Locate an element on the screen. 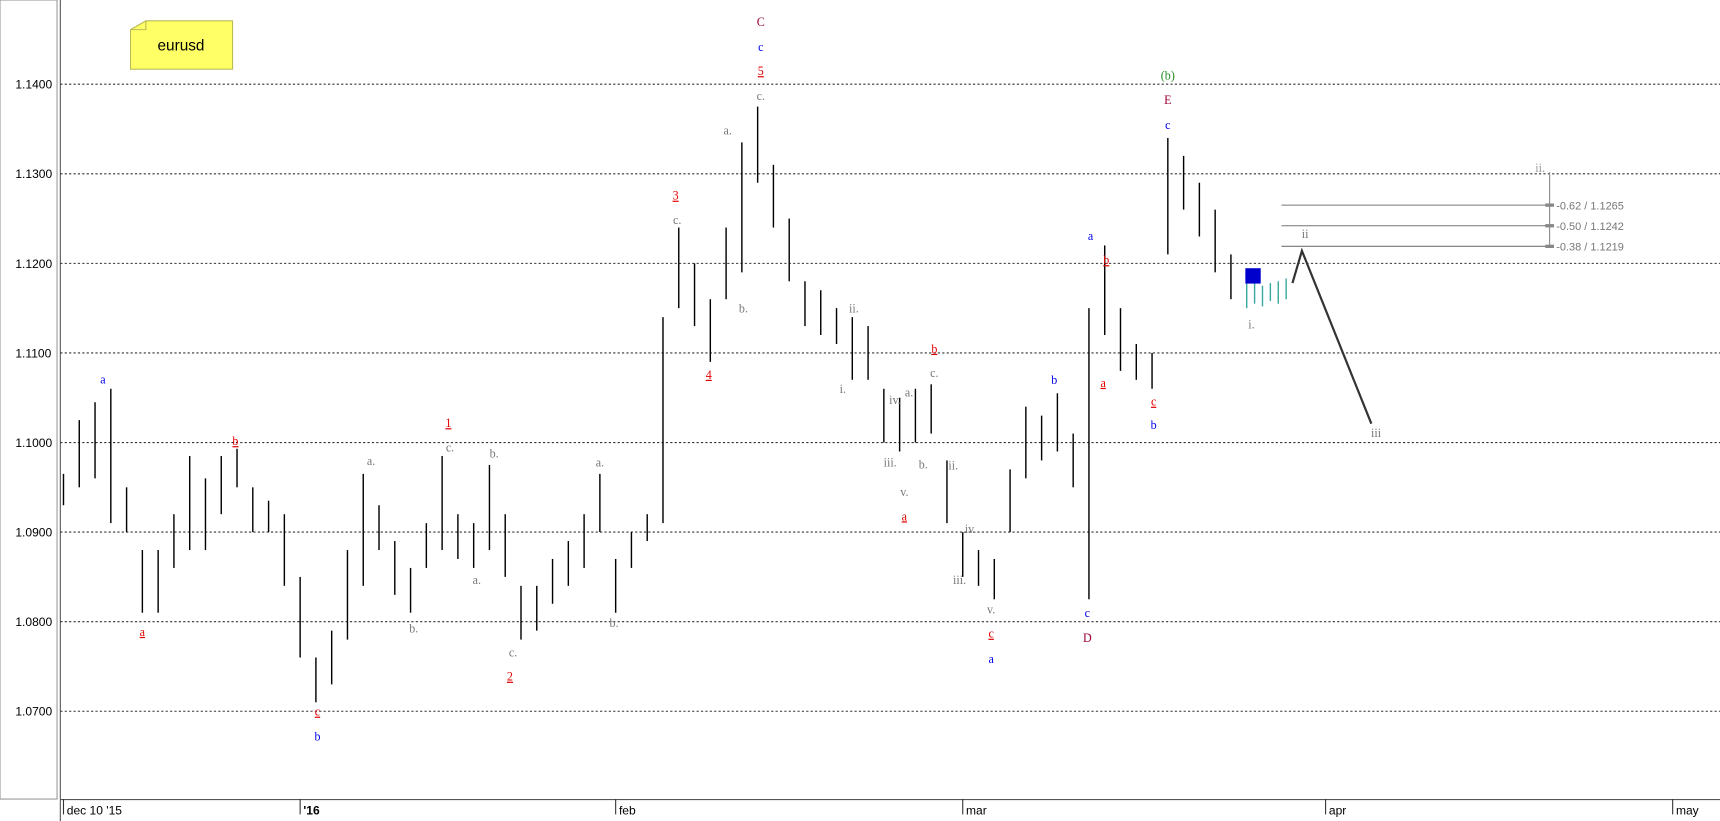 The height and width of the screenshot is (821, 1720). wave-label: D is located at coordinates (1087, 638).